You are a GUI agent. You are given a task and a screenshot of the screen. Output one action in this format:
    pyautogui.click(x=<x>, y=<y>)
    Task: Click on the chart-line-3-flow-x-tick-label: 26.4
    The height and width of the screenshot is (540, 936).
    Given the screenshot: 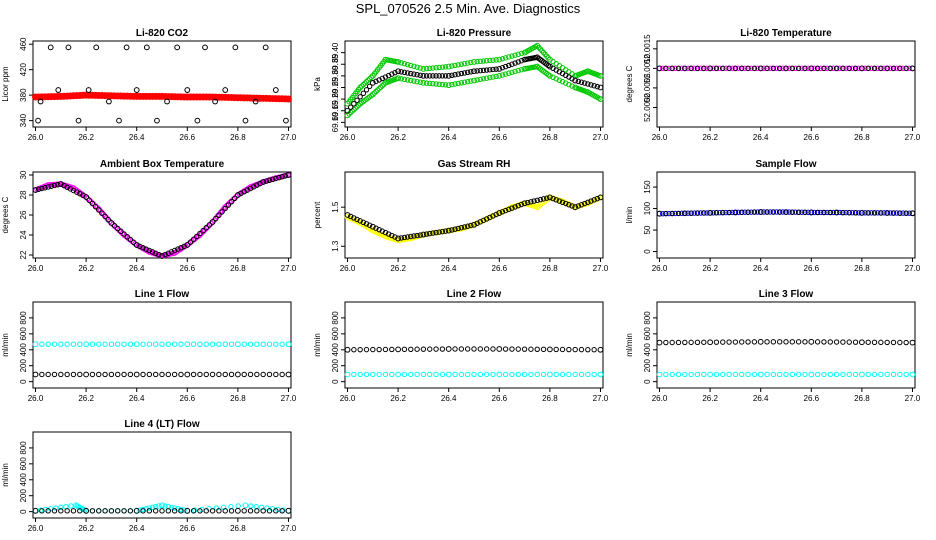 What is the action you would take?
    pyautogui.click(x=761, y=398)
    